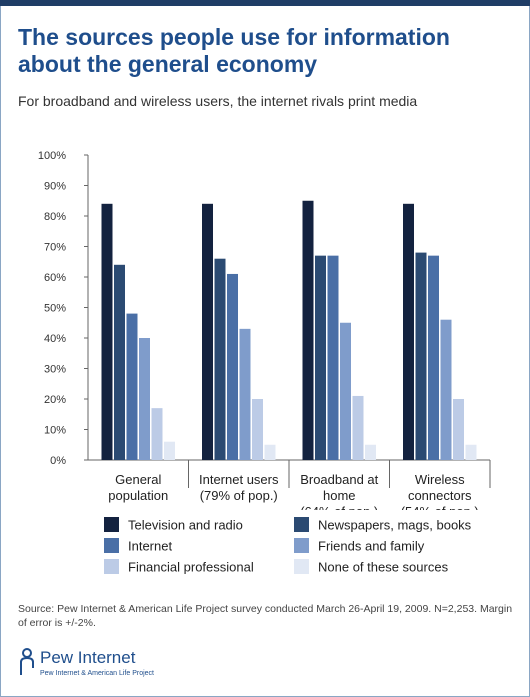 Image resolution: width=530 pixels, height=697 pixels. What do you see at coordinates (339, 495) in the screenshot?
I see `x-category-label: home` at bounding box center [339, 495].